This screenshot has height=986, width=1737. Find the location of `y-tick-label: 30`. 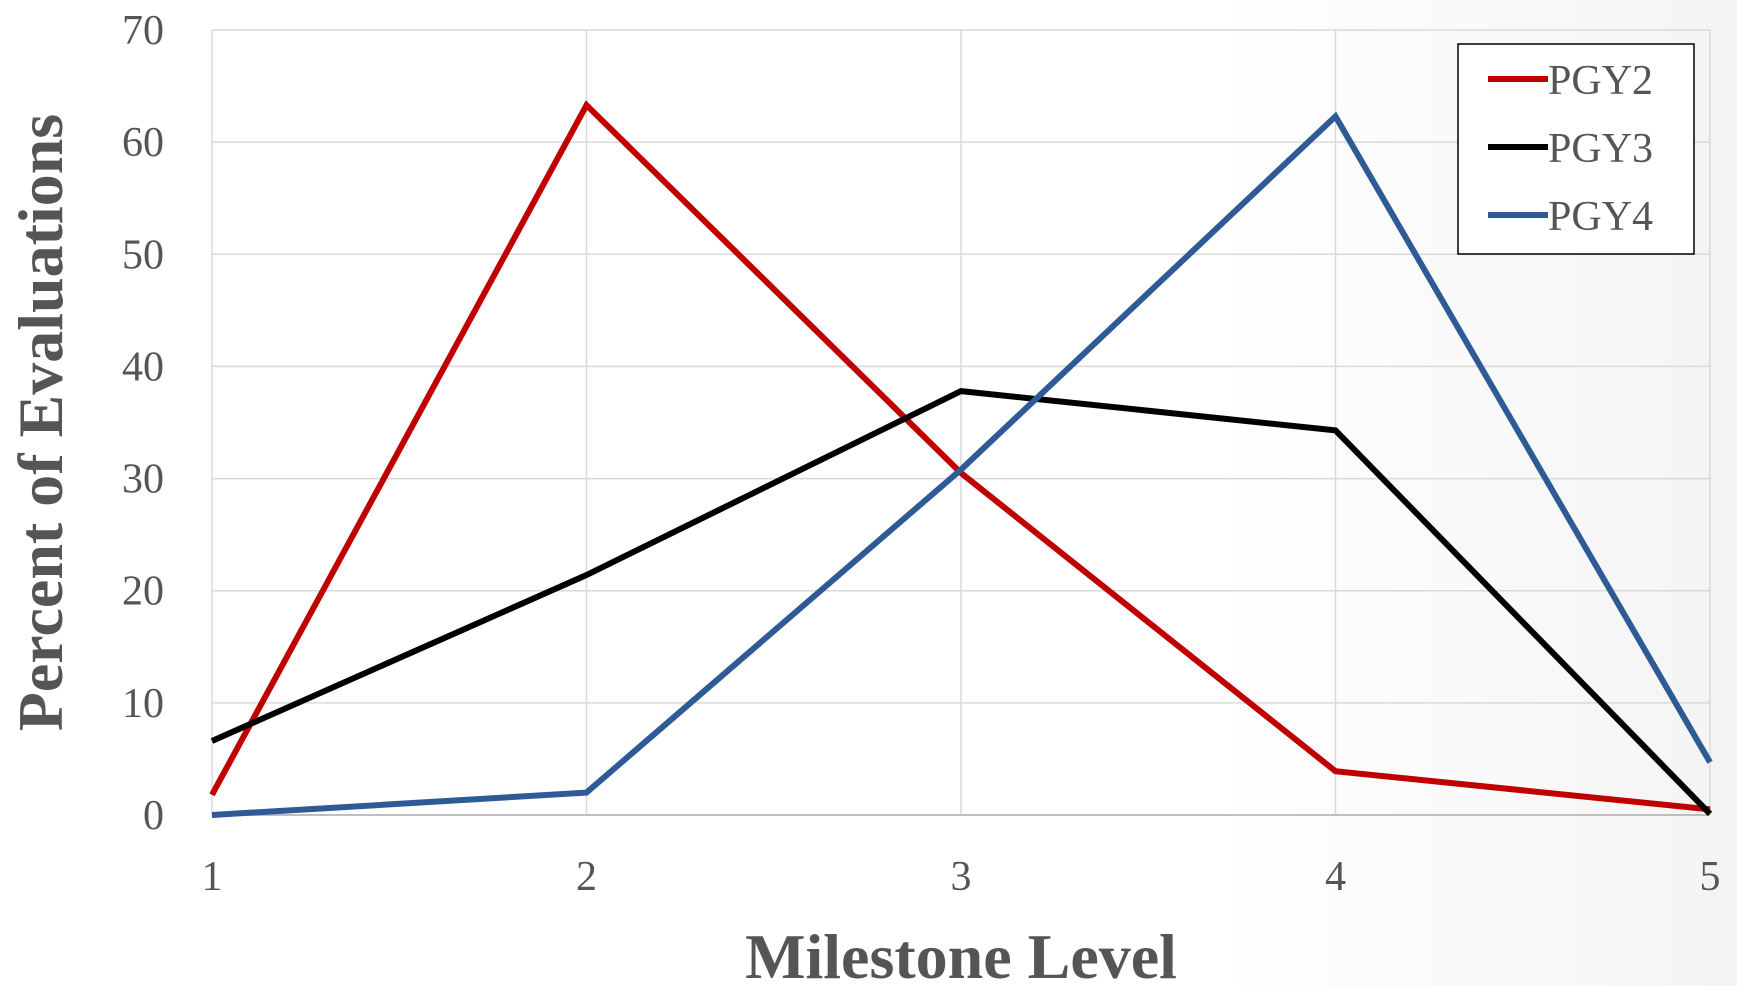

y-tick-label: 30 is located at coordinates (143, 480).